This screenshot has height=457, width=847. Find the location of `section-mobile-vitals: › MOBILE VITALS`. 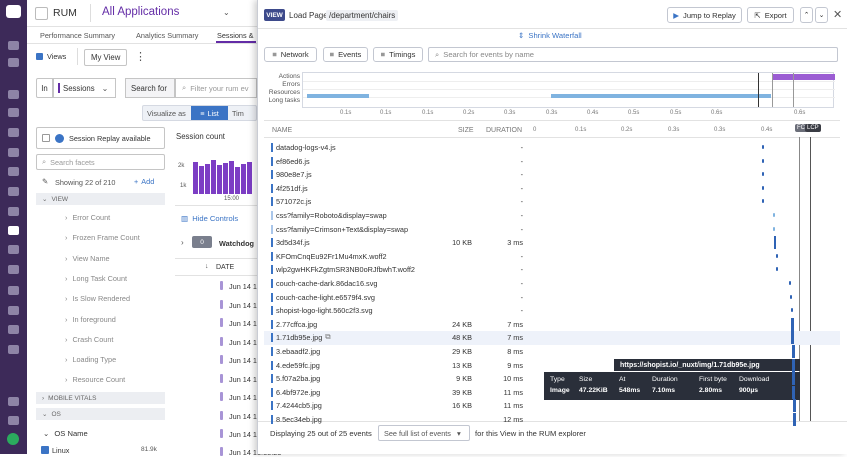

section-mobile-vitals: › MOBILE VITALS is located at coordinates (100, 398).